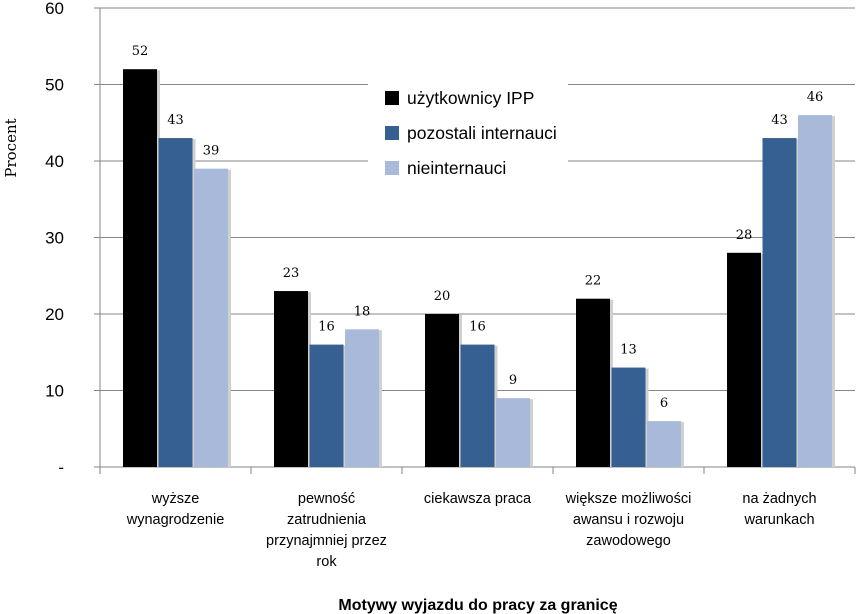 The height and width of the screenshot is (614, 860). Describe the element at coordinates (54, 391) in the screenshot. I see `y-tick-label: 10` at that location.